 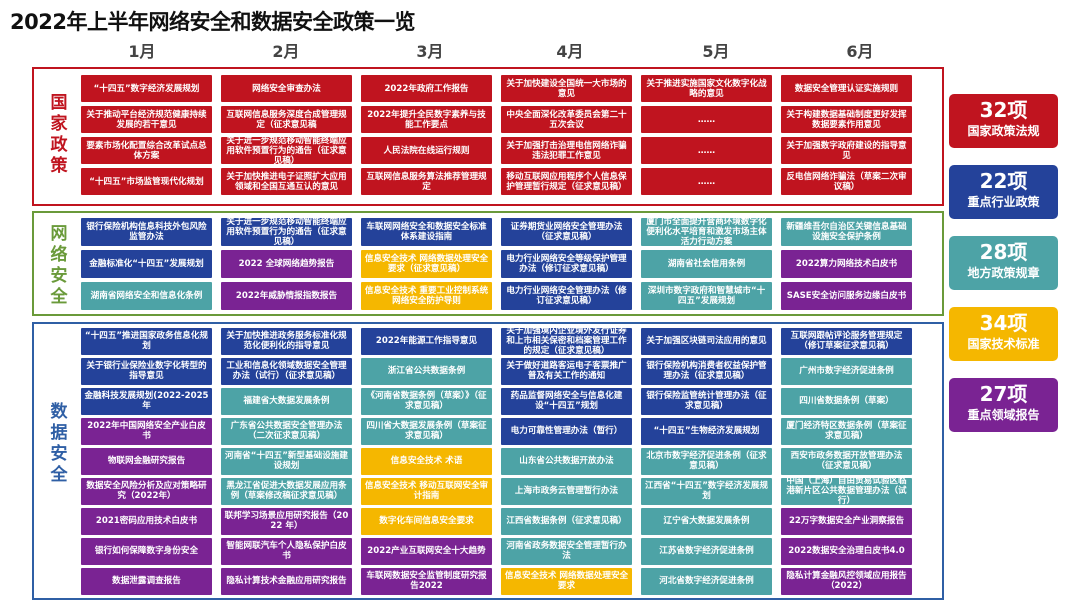 I want to click on policy-item: 关于加快推进政务服务标准化规范化便利化的指导意见, so click(x=286, y=341).